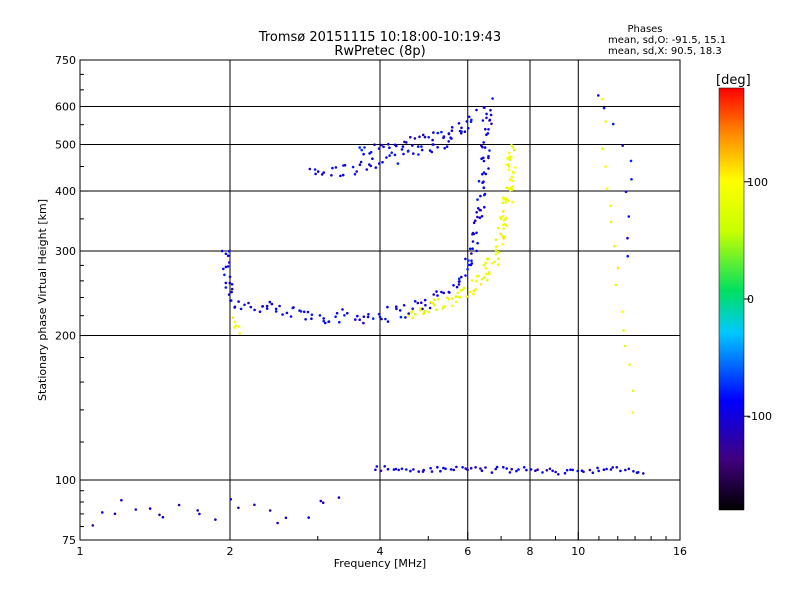 Image resolution: width=800 pixels, height=600 pixels. Describe the element at coordinates (665, 51) in the screenshot. I see `phase-stats-x: mean, sd,X: 90.5, 18.3` at that location.